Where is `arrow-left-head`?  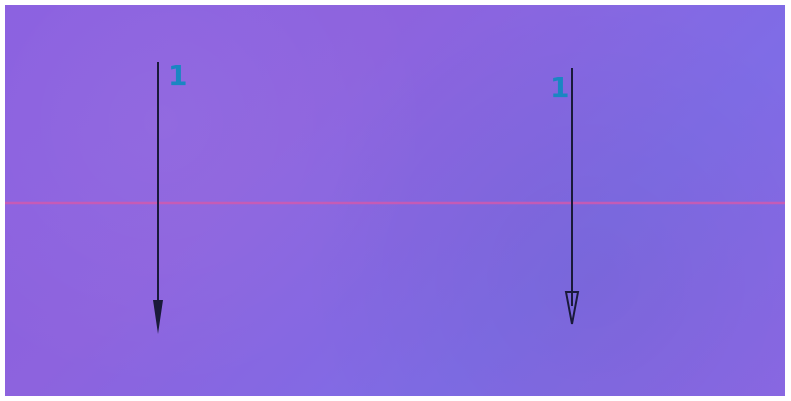 arrow-left-head is located at coordinates (158, 317).